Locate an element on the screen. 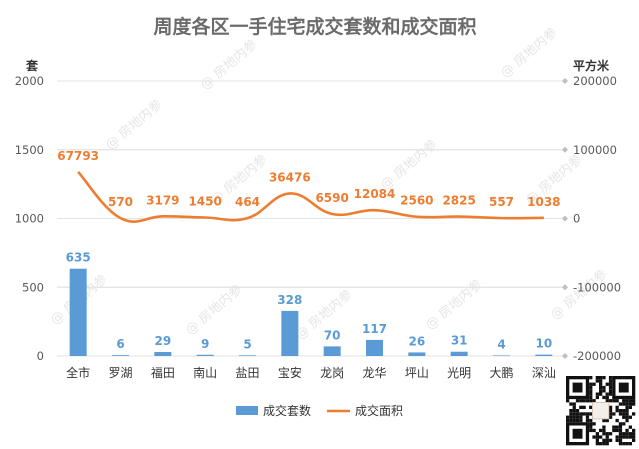 The height and width of the screenshot is (449, 639). right-tick-label: -100000 is located at coordinates (597, 287).